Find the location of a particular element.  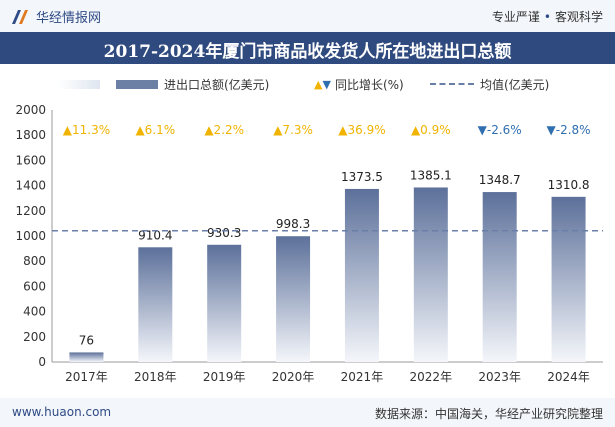

triangle-down-icon: ▼ is located at coordinates (326, 84).